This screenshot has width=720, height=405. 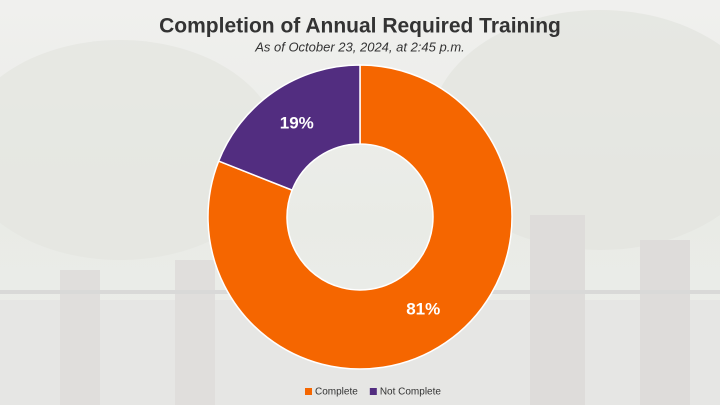 I want to click on slice, so click(x=289, y=128).